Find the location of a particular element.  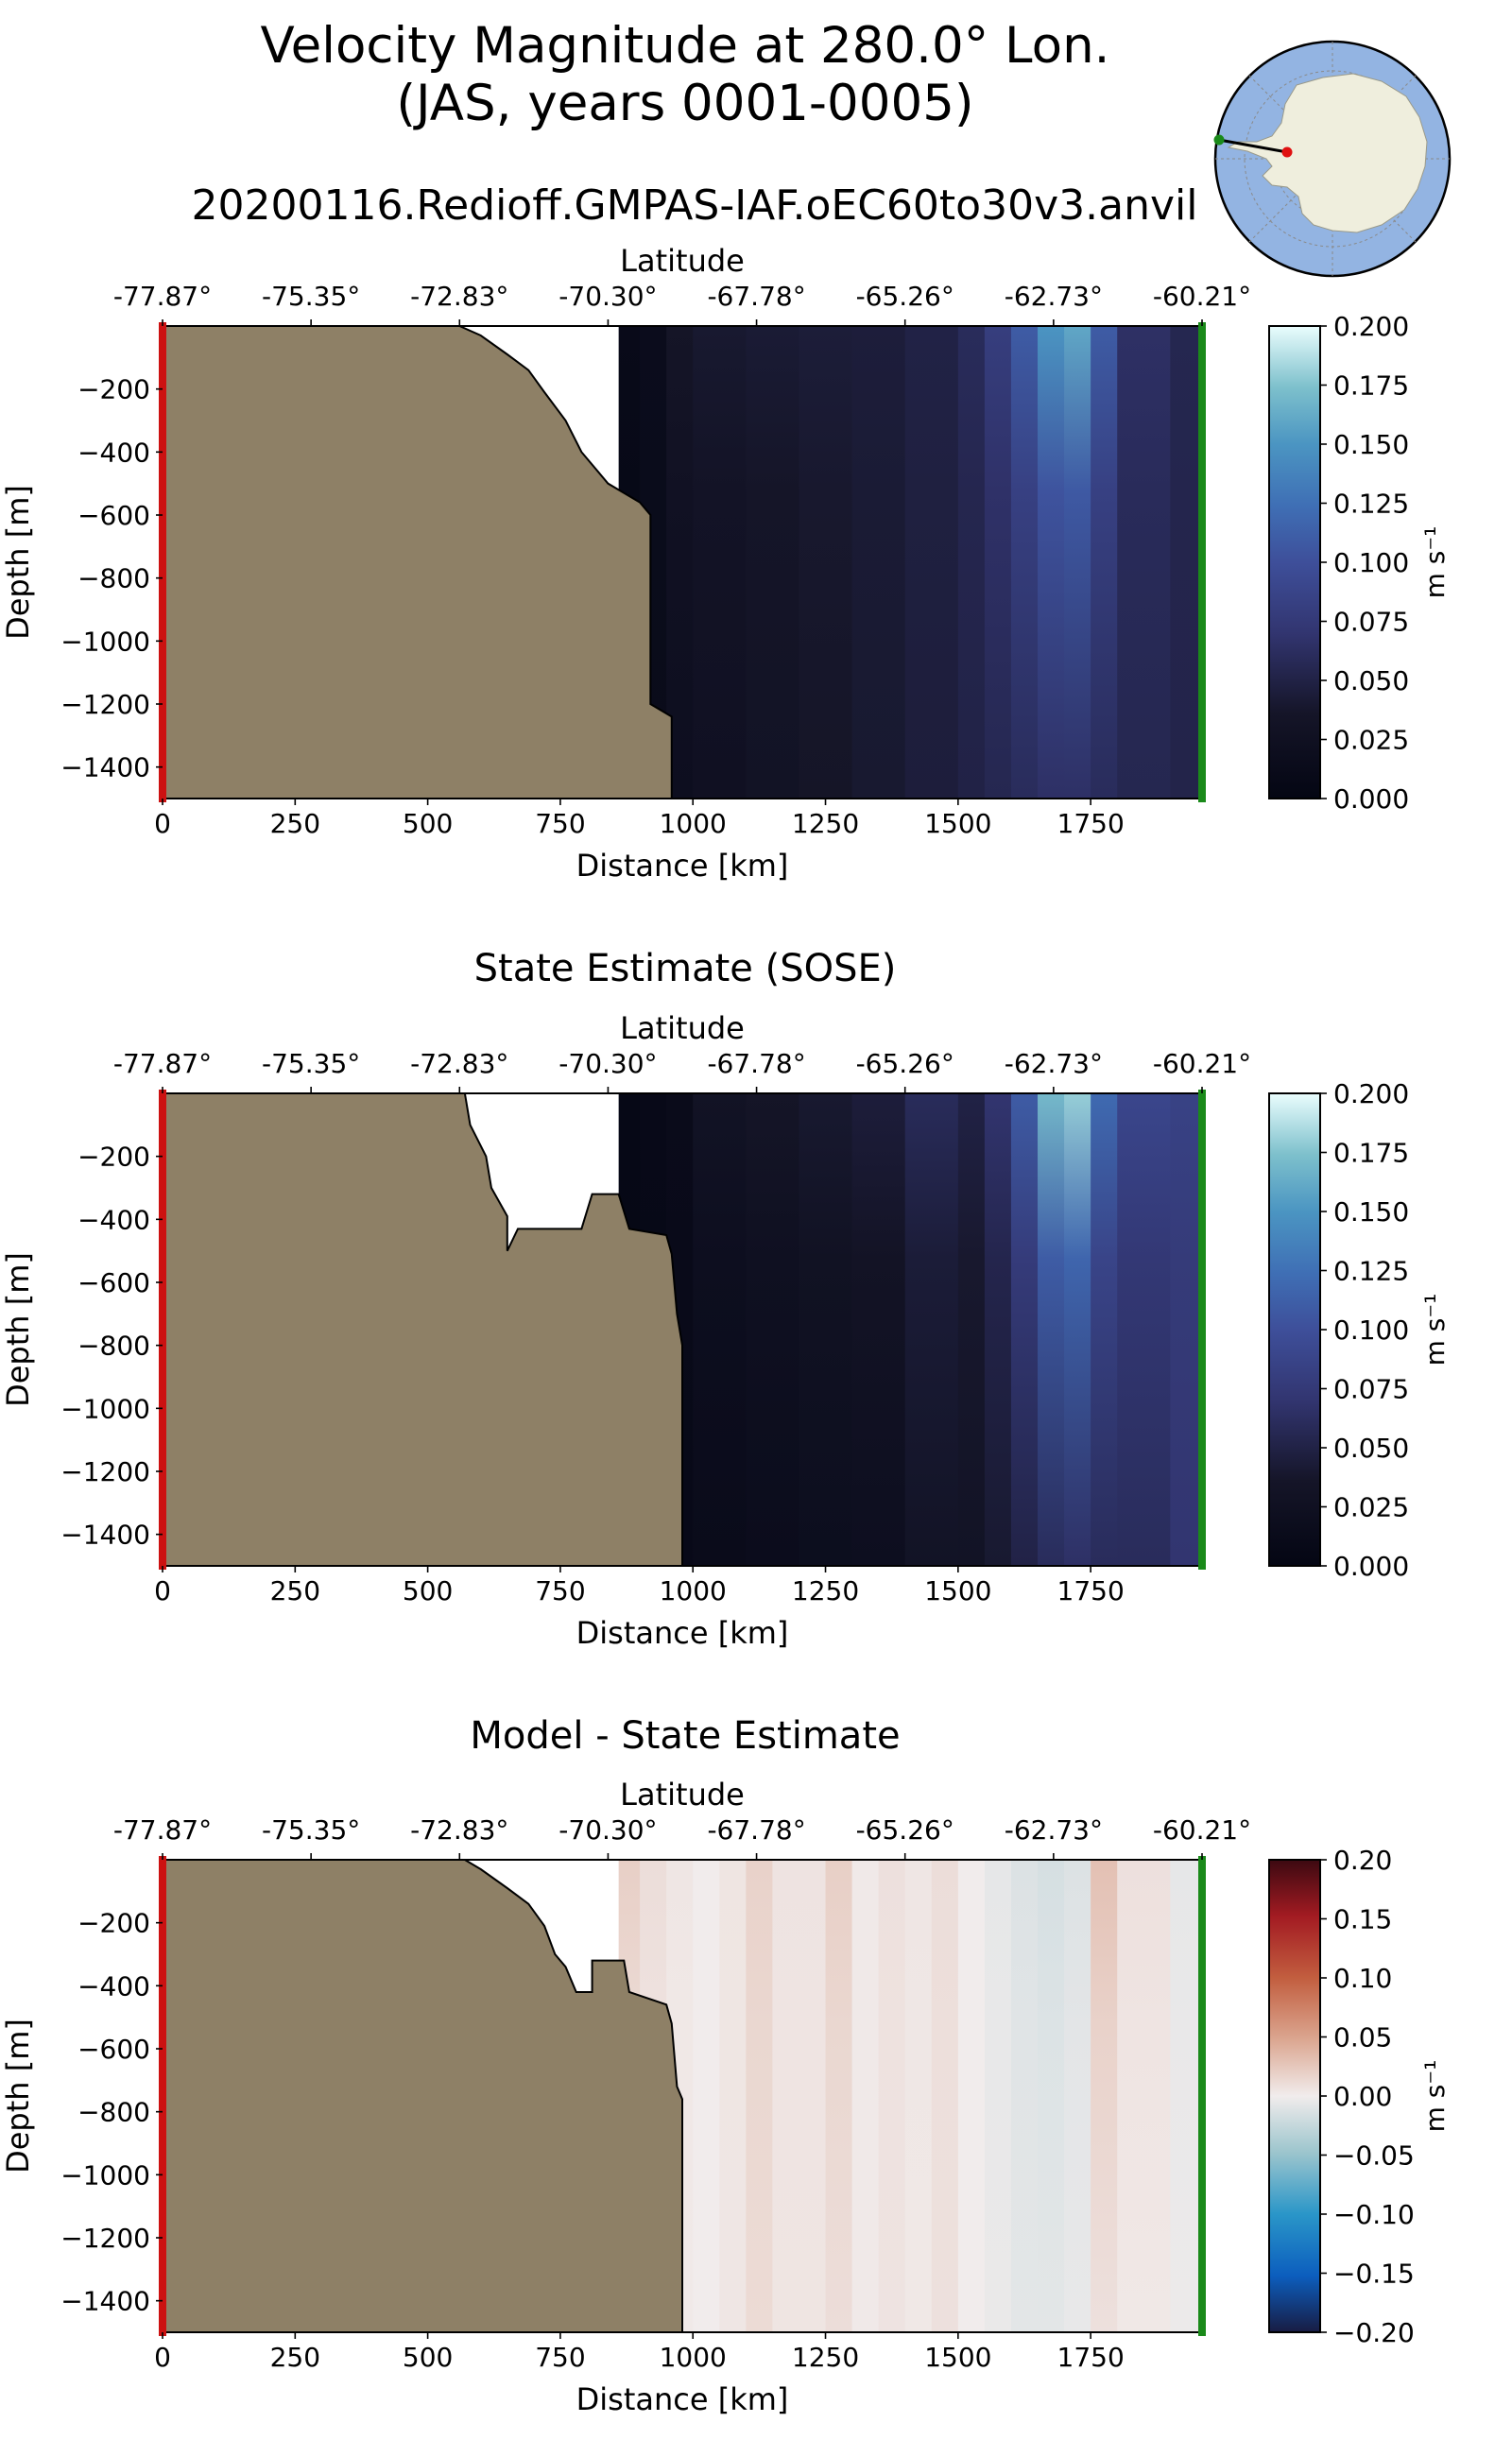

colorbar-tick-label: −0.20 is located at coordinates (1374, 2332).